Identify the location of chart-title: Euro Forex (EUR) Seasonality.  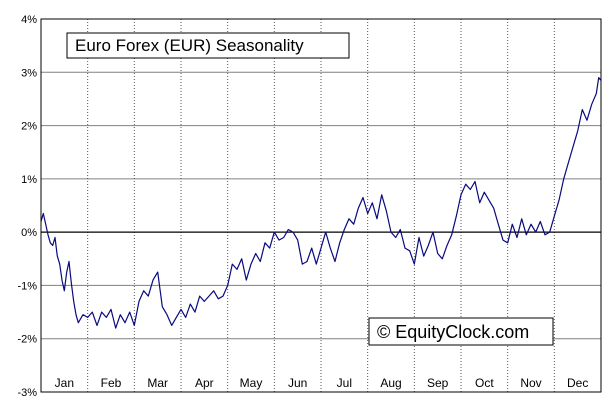
(189, 45).